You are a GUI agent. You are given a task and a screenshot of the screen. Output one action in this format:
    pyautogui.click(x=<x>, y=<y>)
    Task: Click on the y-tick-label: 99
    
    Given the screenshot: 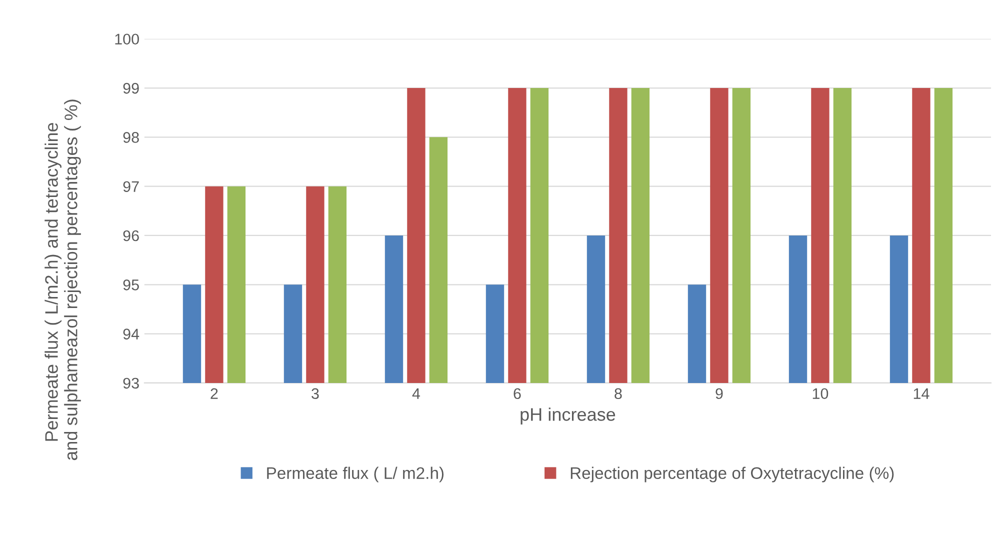 What is the action you would take?
    pyautogui.click(x=131, y=88)
    